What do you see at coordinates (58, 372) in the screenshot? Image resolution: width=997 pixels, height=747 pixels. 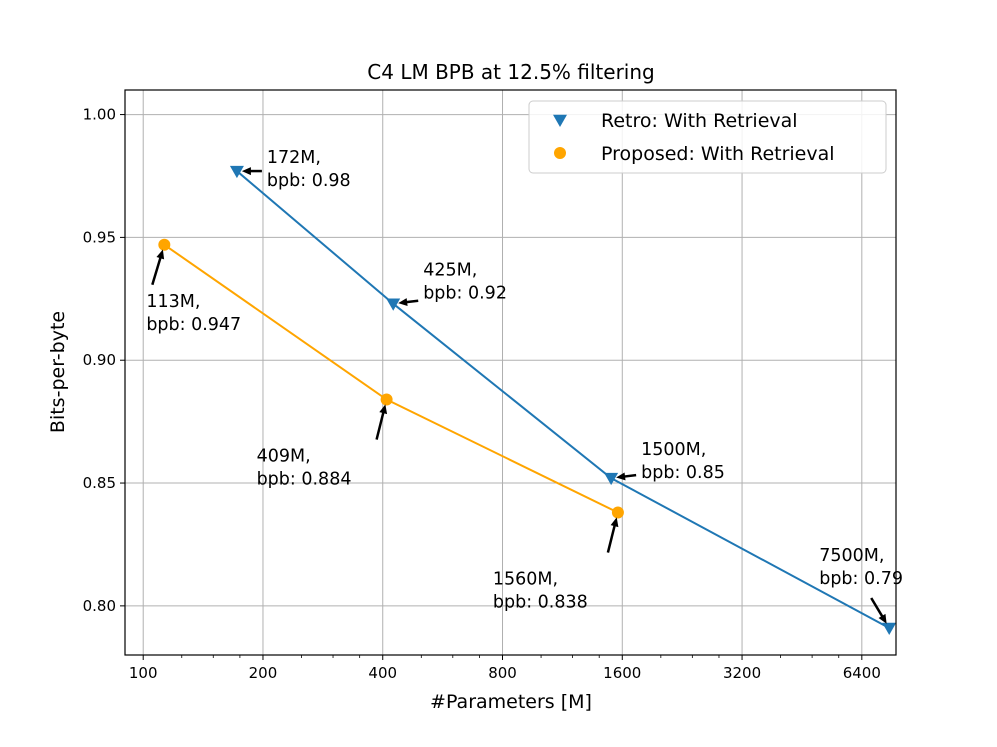 I see `y-axis-label: Bits-per-byte` at bounding box center [58, 372].